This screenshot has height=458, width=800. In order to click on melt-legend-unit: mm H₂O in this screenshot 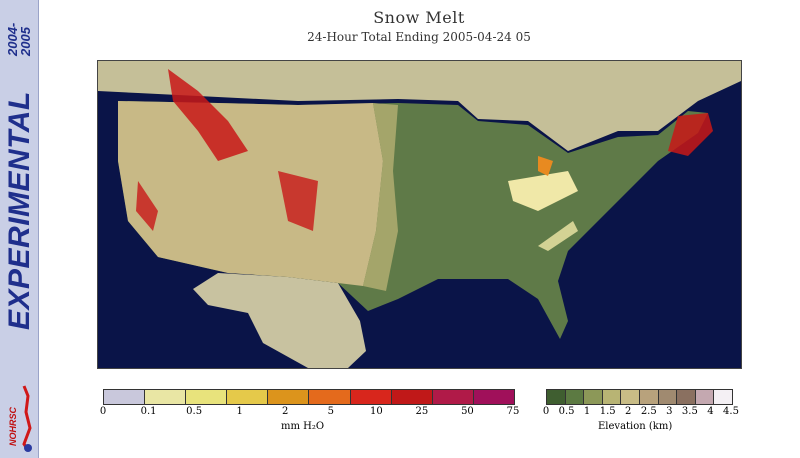, I will do `click(303, 426)`.